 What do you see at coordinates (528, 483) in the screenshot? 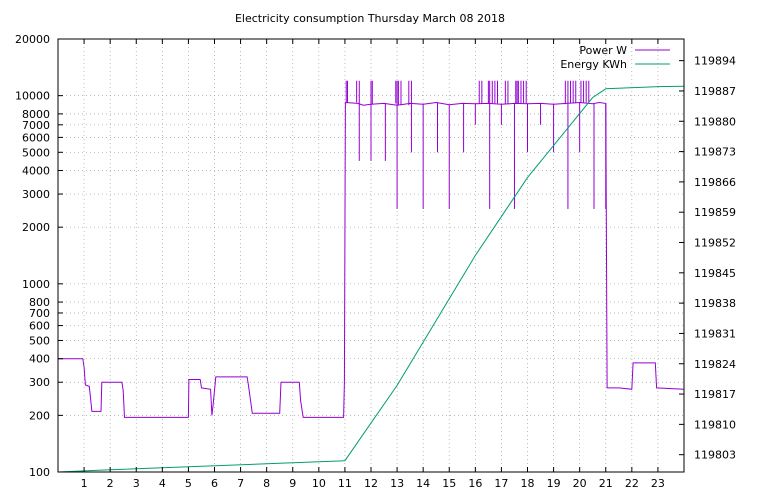
I see `x-tick-label: 18` at bounding box center [528, 483].